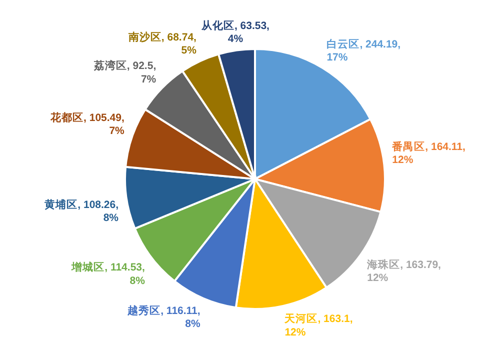 The width and height of the screenshot is (499, 349). I want to click on slice-label: 从化区, 63.53, 4%, so click(235, 31).